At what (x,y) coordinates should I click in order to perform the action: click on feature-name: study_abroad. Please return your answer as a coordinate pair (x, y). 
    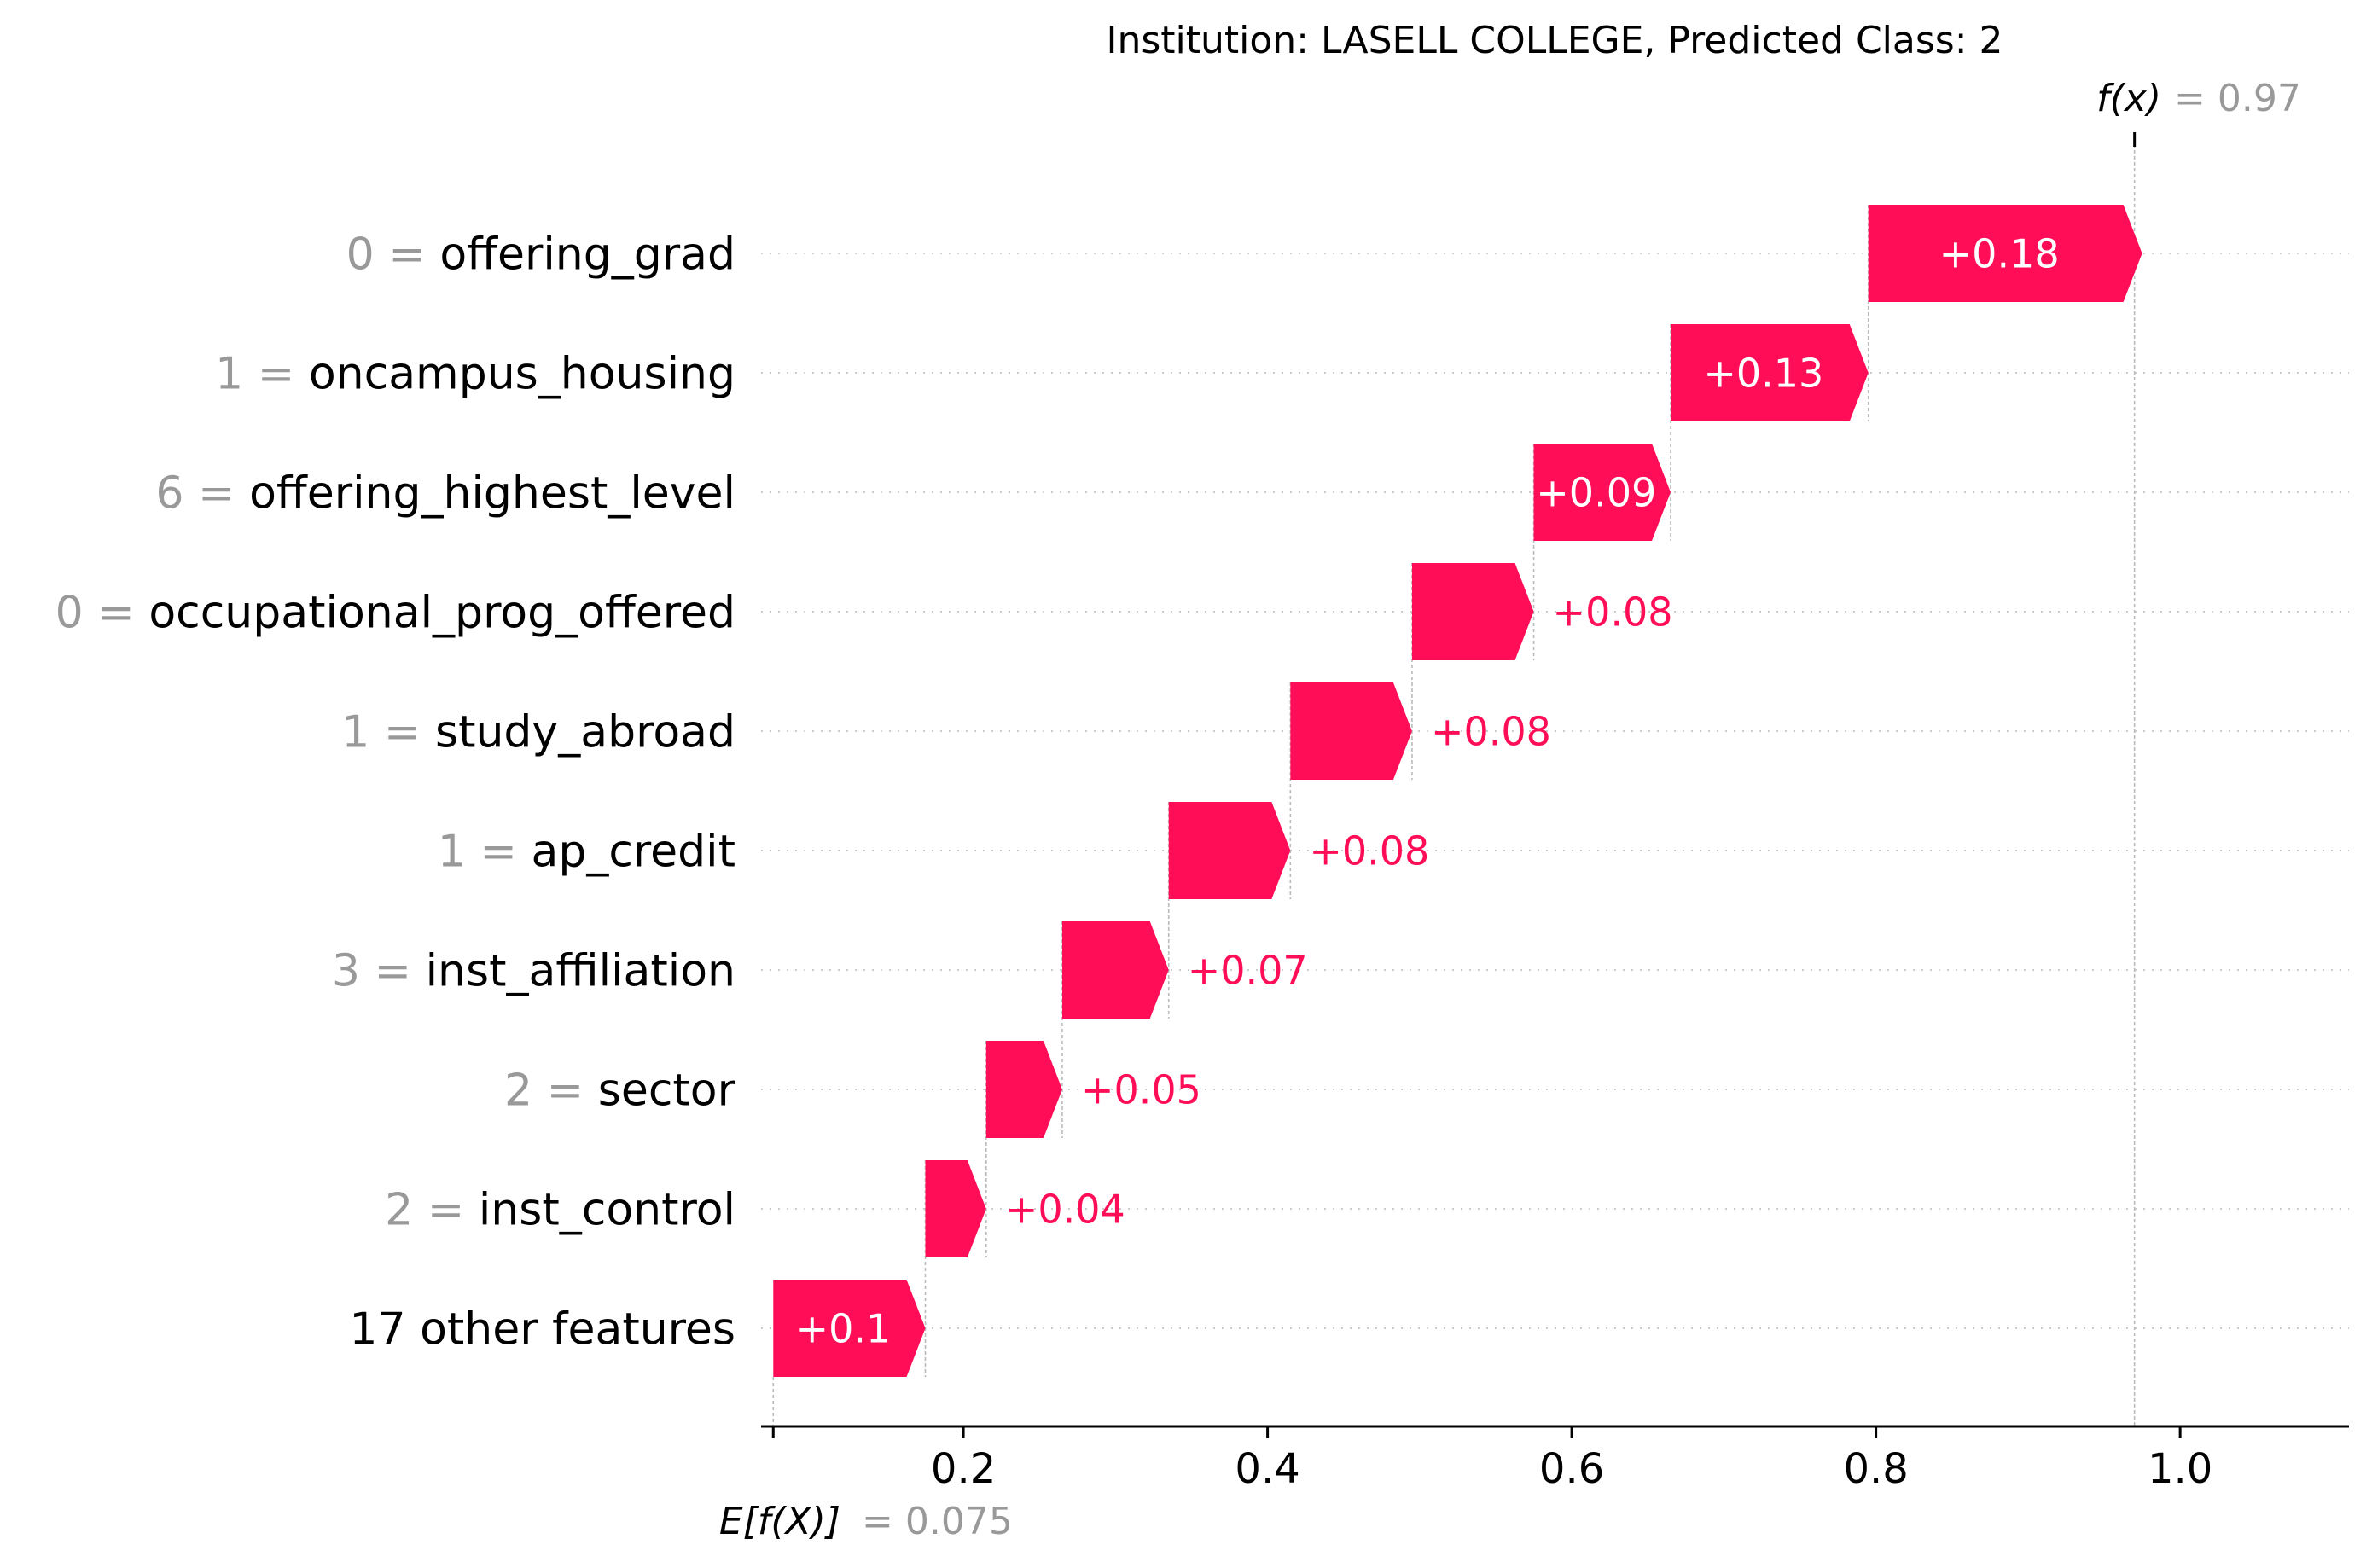
    Looking at the image, I should click on (585, 732).